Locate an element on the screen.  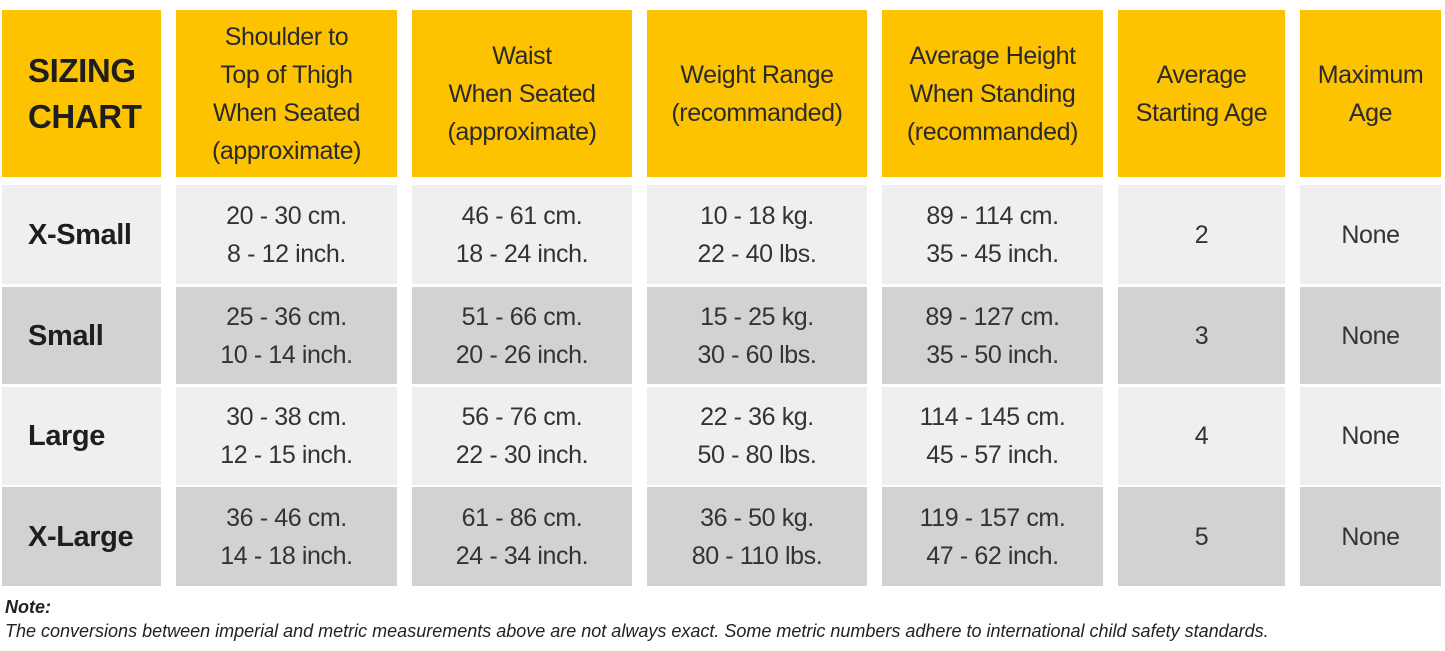
cell-line: 61 - 86 cm. is located at coordinates (522, 517).